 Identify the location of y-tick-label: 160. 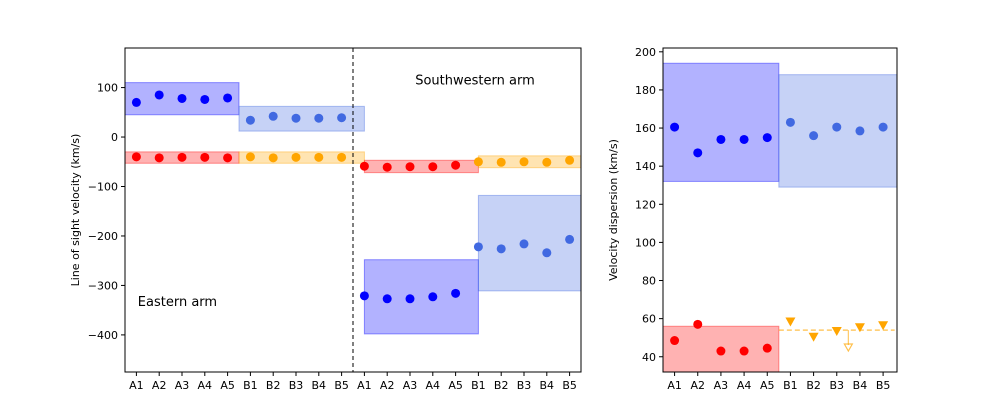
(645, 128).